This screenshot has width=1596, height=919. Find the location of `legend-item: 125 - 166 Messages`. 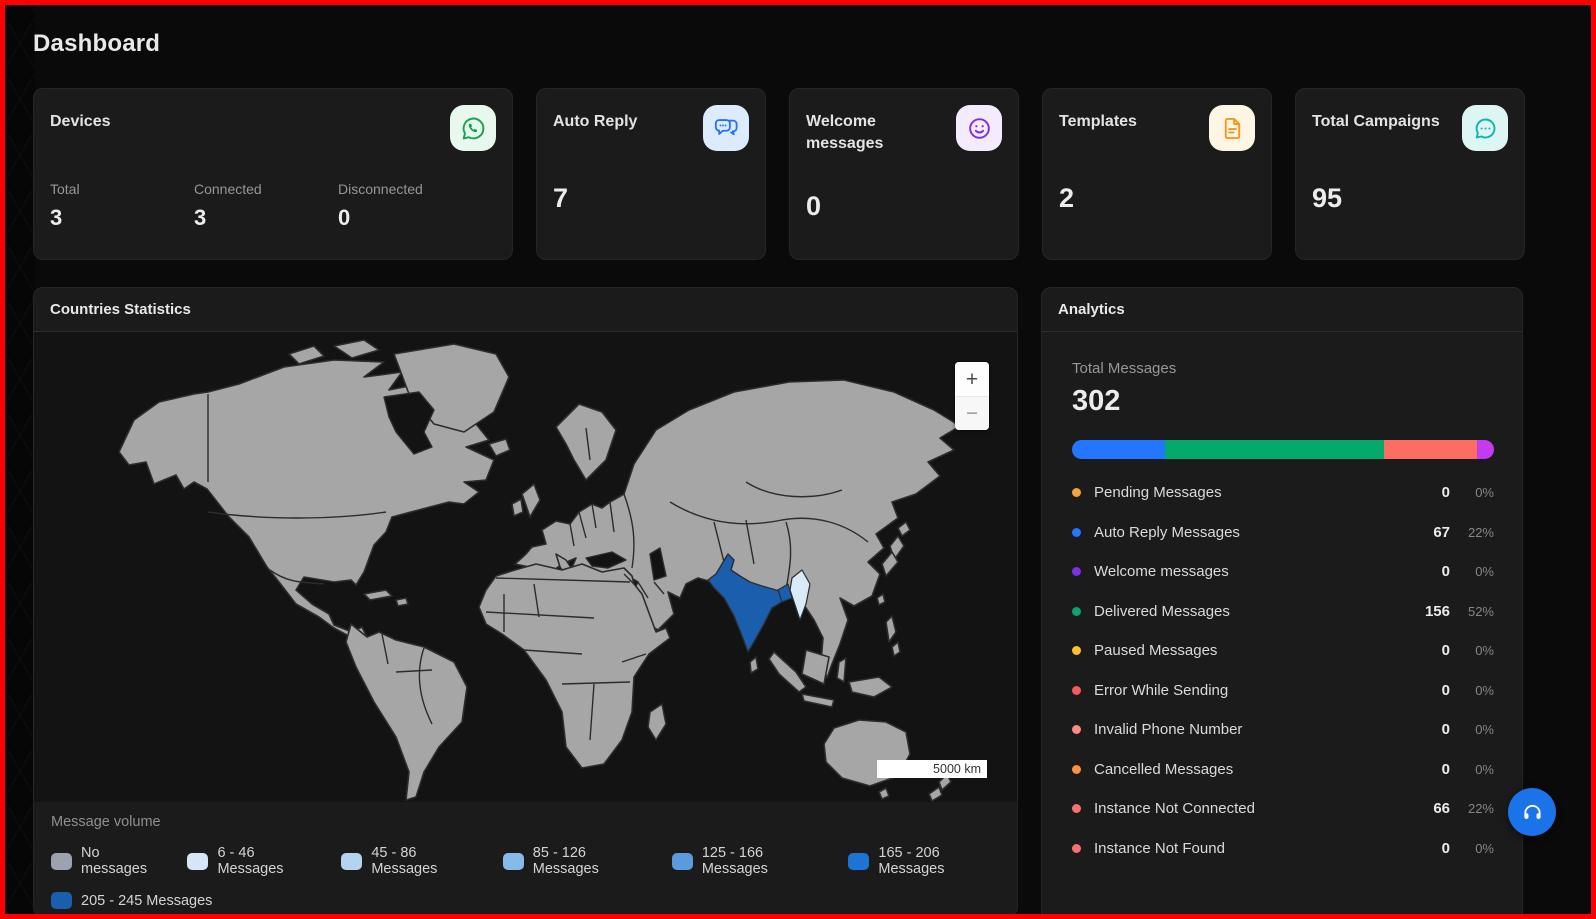

legend-item: 125 - 166 Messages is located at coordinates (747, 861).